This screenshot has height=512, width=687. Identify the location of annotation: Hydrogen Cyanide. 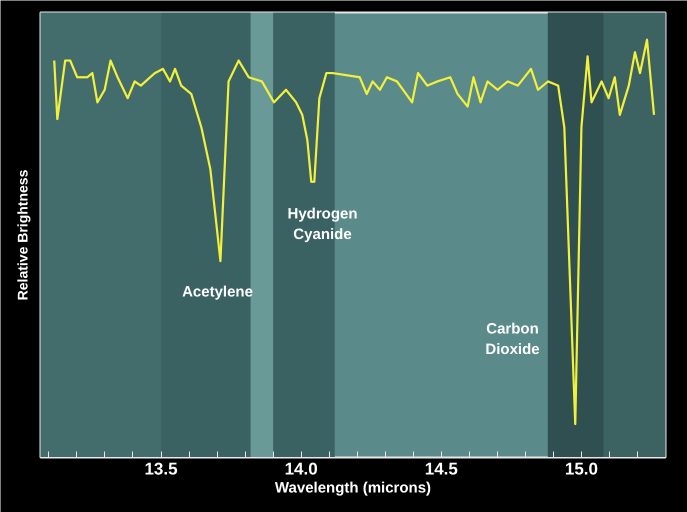
(323, 224).